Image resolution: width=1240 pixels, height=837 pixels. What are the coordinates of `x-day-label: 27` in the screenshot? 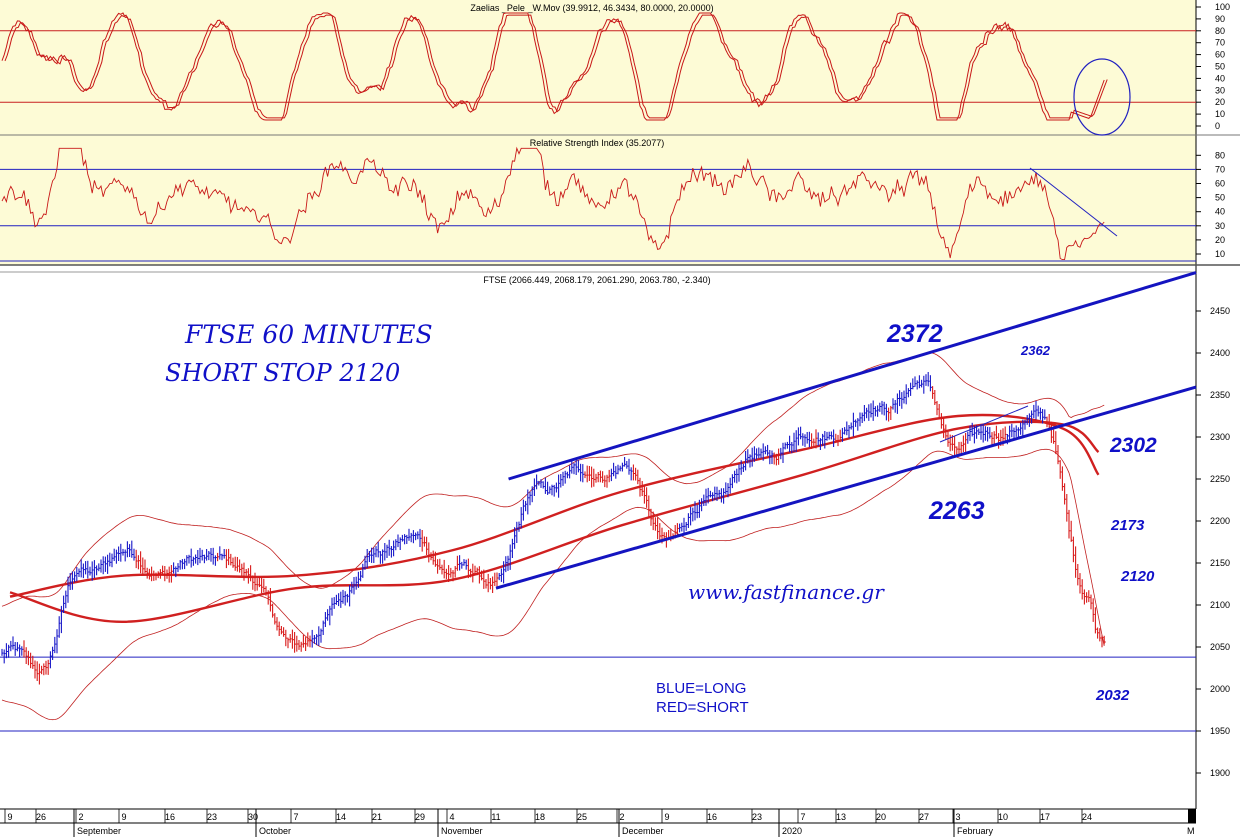 It's located at (924, 817).